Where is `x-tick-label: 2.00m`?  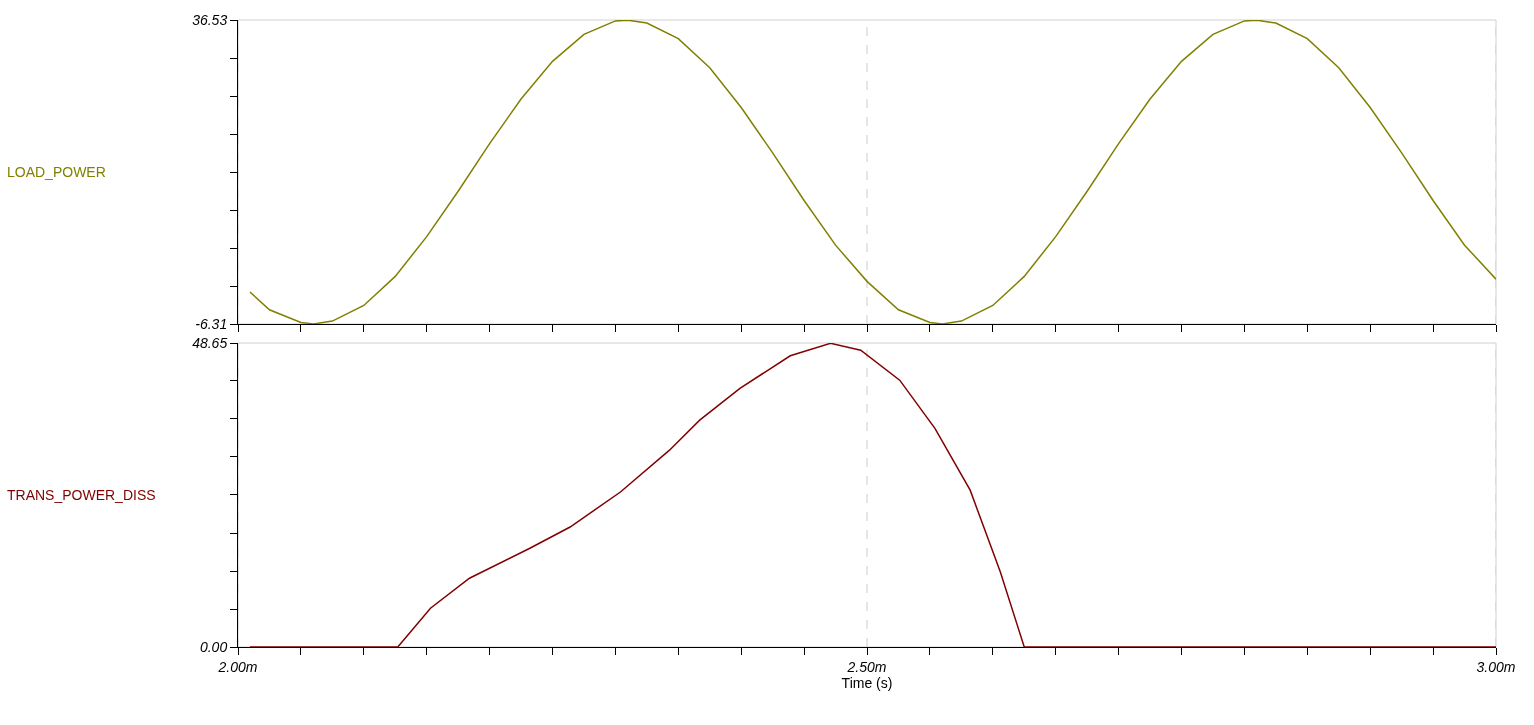 x-tick-label: 2.00m is located at coordinates (237, 666).